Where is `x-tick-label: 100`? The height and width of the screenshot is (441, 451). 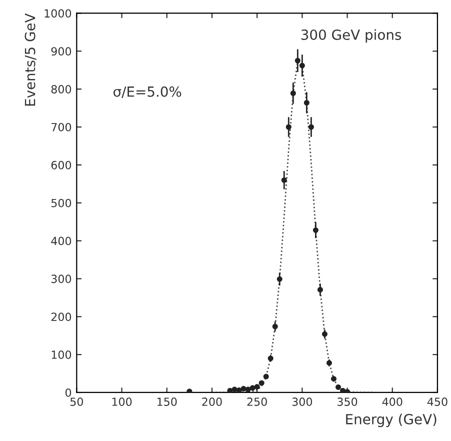 x-tick-label: 100 is located at coordinates (122, 402).